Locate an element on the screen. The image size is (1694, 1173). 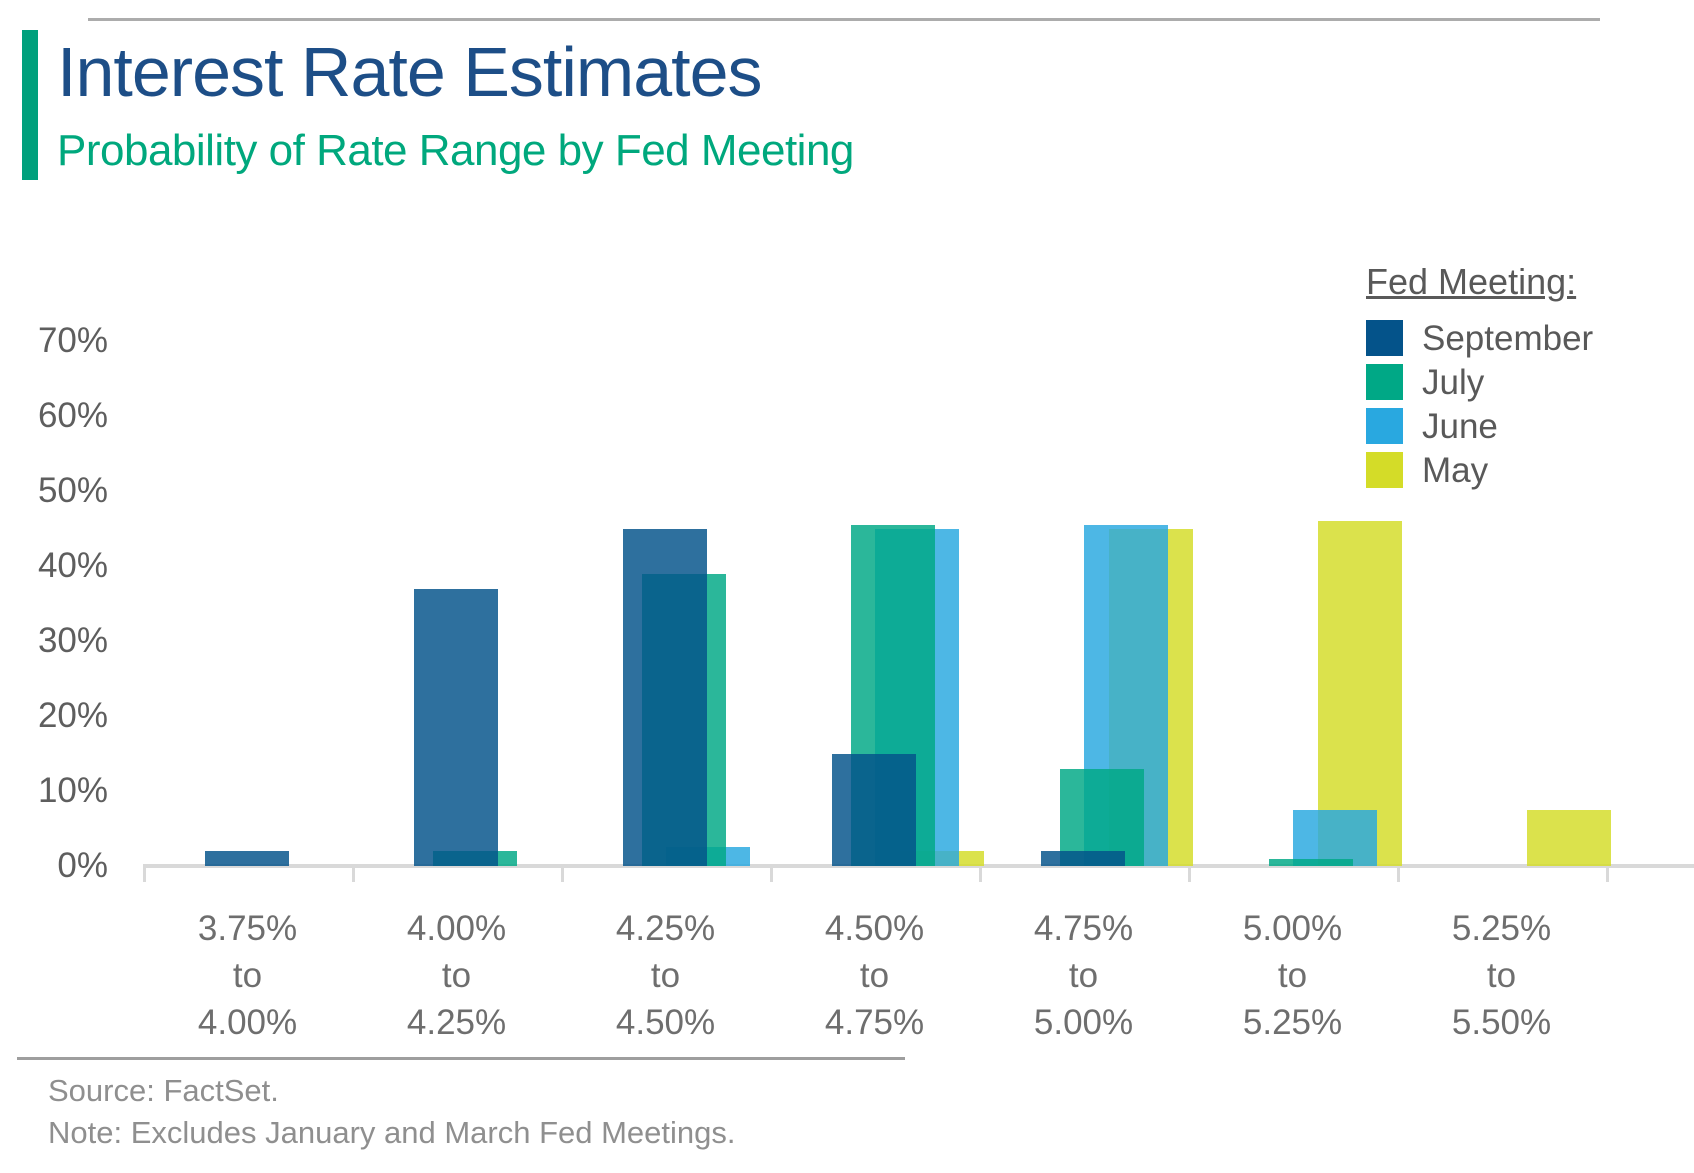
x-axis-label-6: 5.00% to 5.25% is located at coordinates (1292, 975).